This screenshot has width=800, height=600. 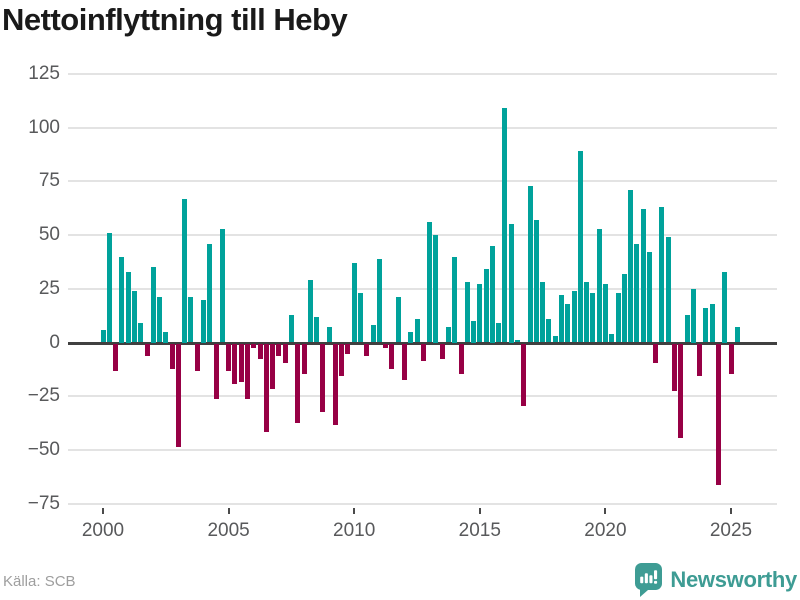 I want to click on bar-2012-q4, so click(x=423, y=352).